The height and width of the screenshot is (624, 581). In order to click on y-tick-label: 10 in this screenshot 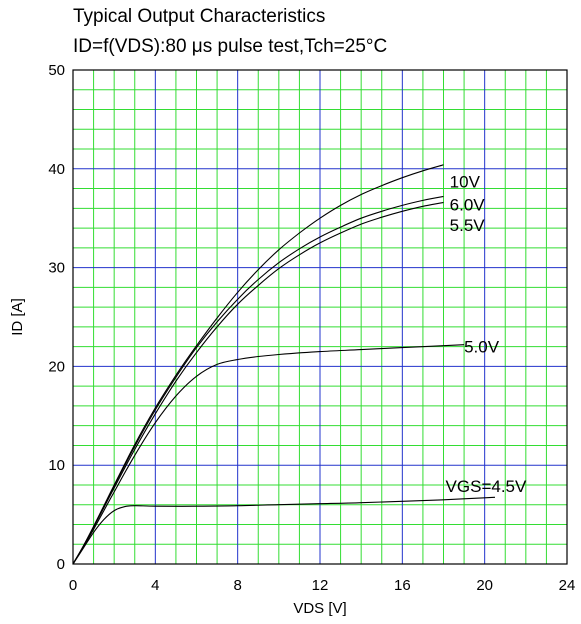, I will do `click(56, 465)`.